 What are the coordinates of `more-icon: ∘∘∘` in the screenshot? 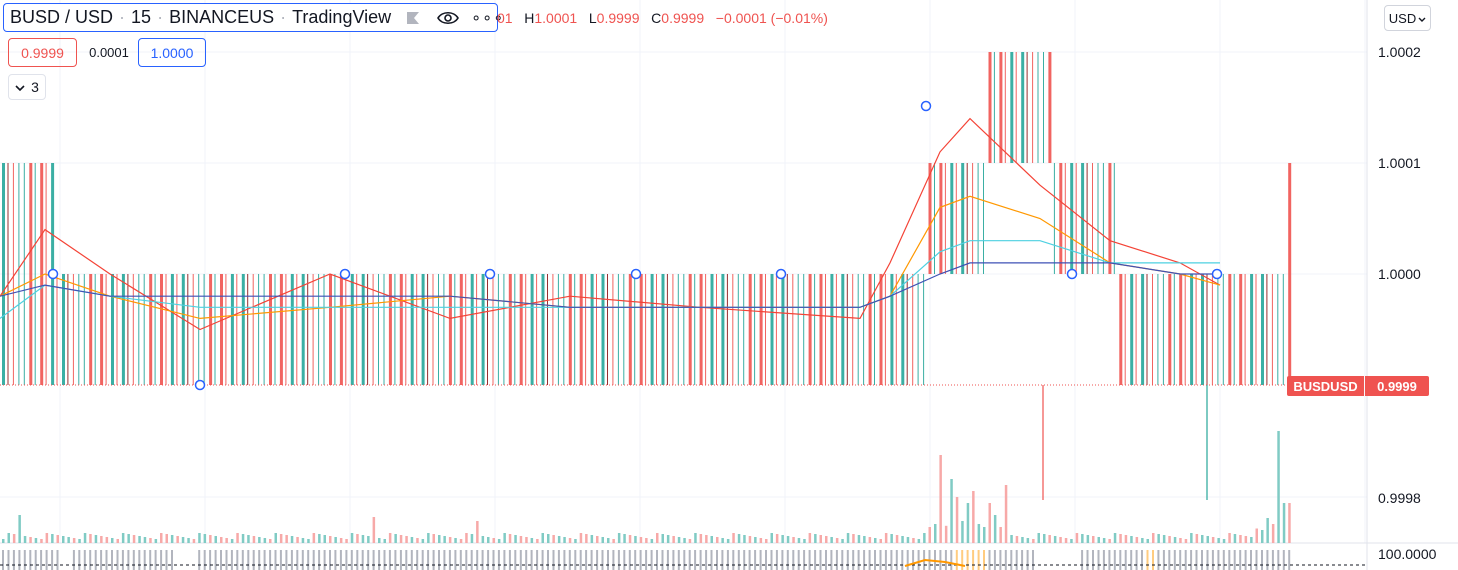 It's located at (488, 18).